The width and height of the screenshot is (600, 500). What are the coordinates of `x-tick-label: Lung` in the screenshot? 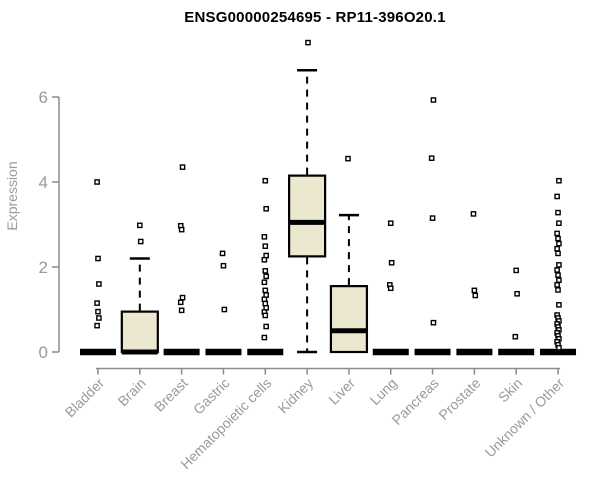 It's located at (383, 391).